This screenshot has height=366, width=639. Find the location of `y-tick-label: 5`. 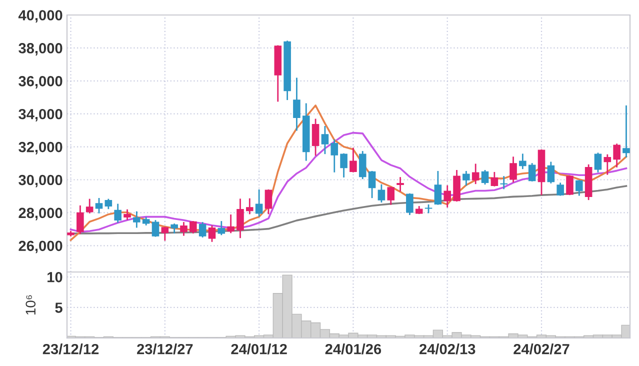

y-tick-label: 5 is located at coordinates (58, 307).